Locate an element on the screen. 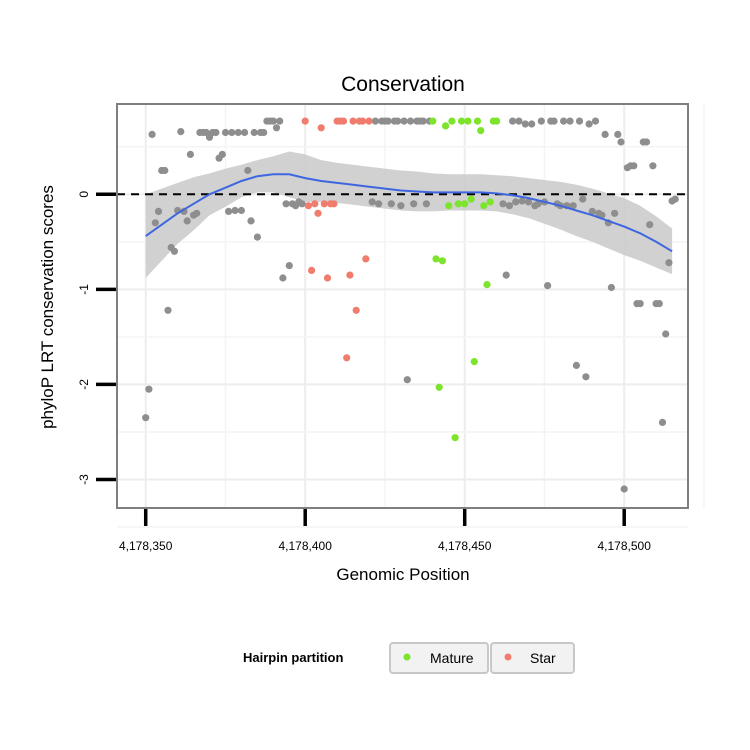  confidence-ribbon is located at coordinates (409, 214).